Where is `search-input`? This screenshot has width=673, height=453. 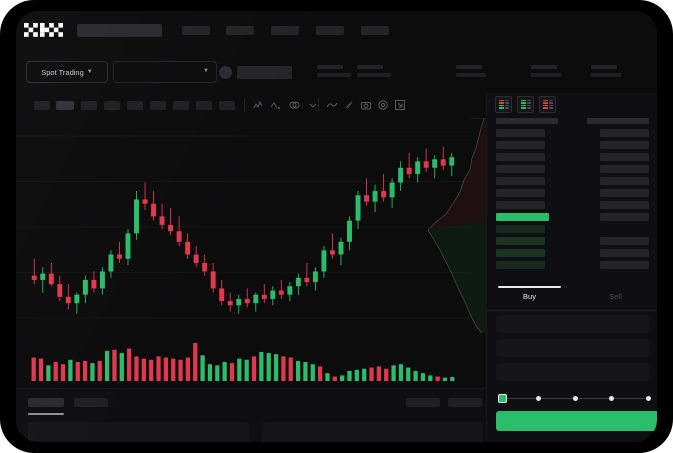
search-input is located at coordinates (119, 30).